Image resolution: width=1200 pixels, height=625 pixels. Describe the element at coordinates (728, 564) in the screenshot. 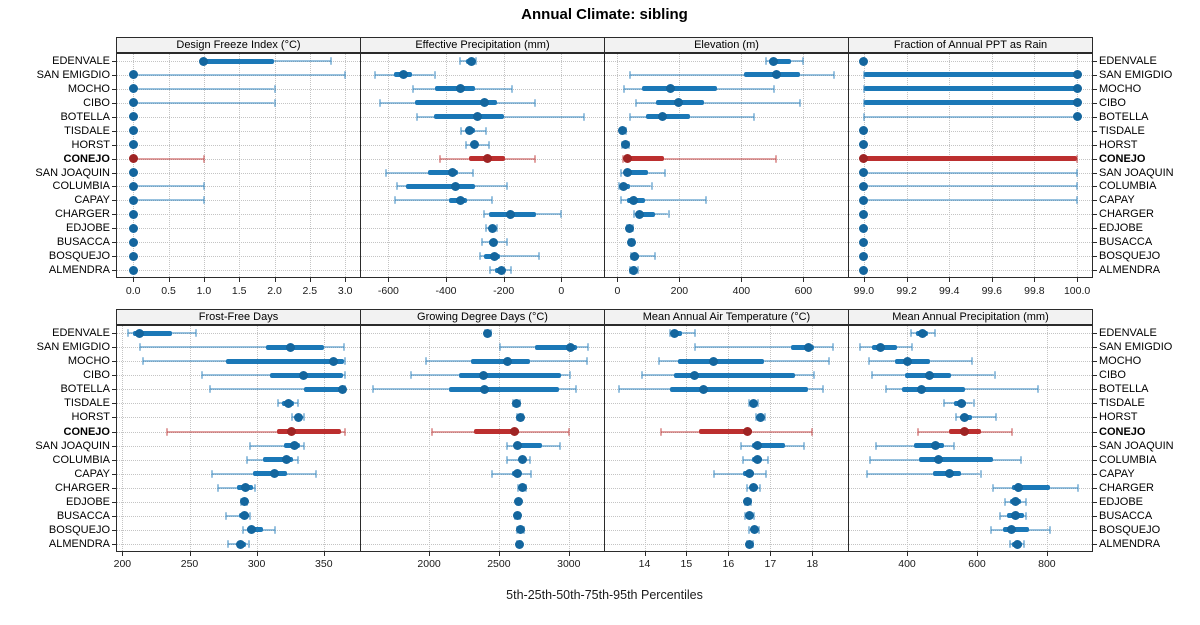

I see `x-tick-label: 16` at that location.